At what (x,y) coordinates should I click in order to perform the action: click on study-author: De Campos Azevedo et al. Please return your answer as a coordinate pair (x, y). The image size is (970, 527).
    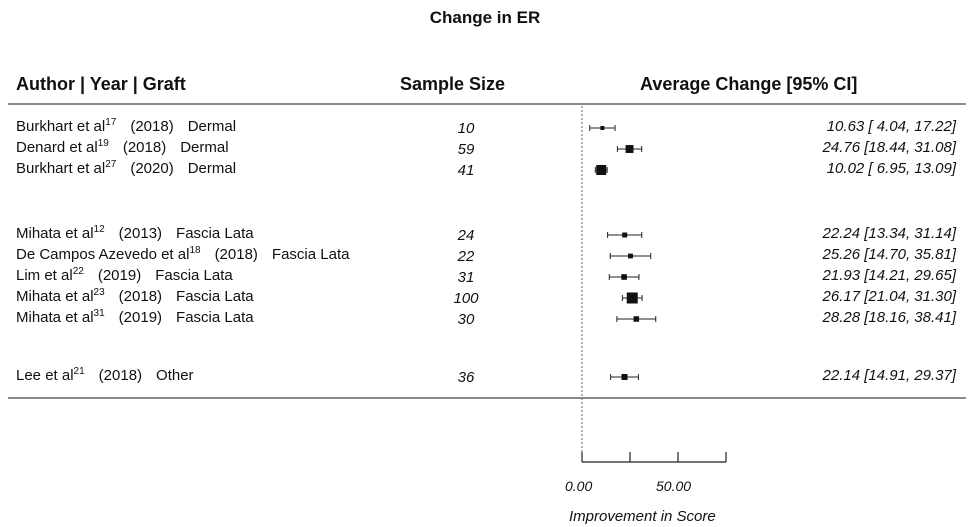
    Looking at the image, I should click on (103, 254).